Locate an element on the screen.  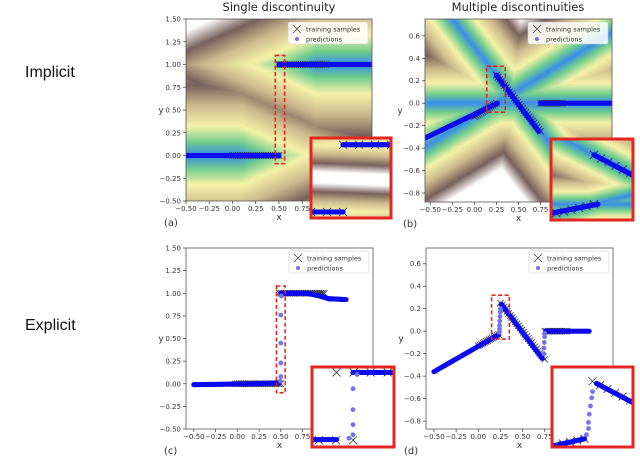
panel-label: (d) is located at coordinates (411, 451).